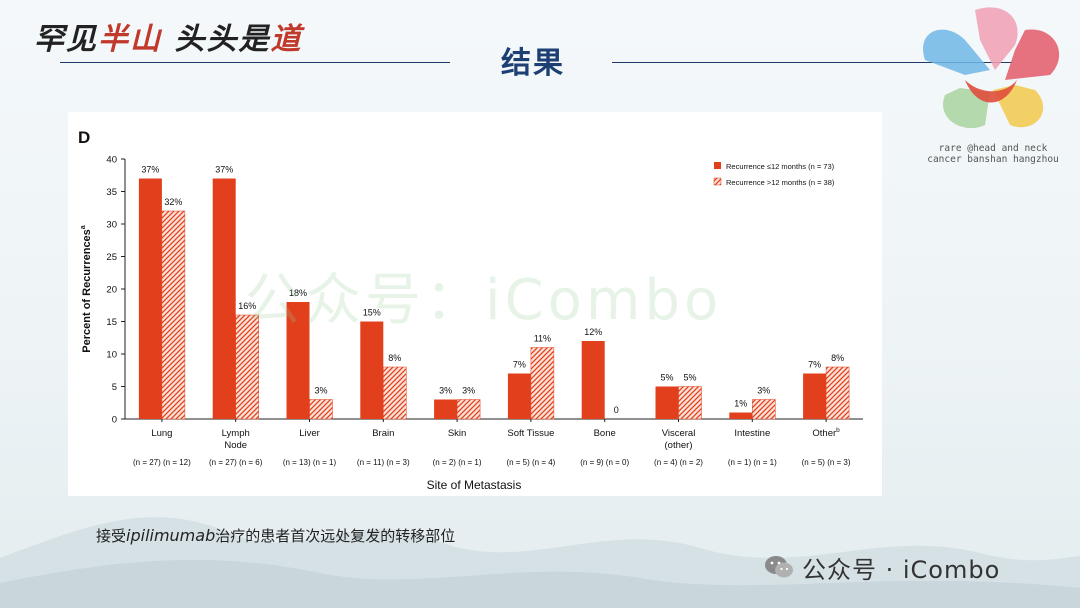  What do you see at coordinates (173, 202) in the screenshot?
I see `bar-data-label: 32%` at bounding box center [173, 202].